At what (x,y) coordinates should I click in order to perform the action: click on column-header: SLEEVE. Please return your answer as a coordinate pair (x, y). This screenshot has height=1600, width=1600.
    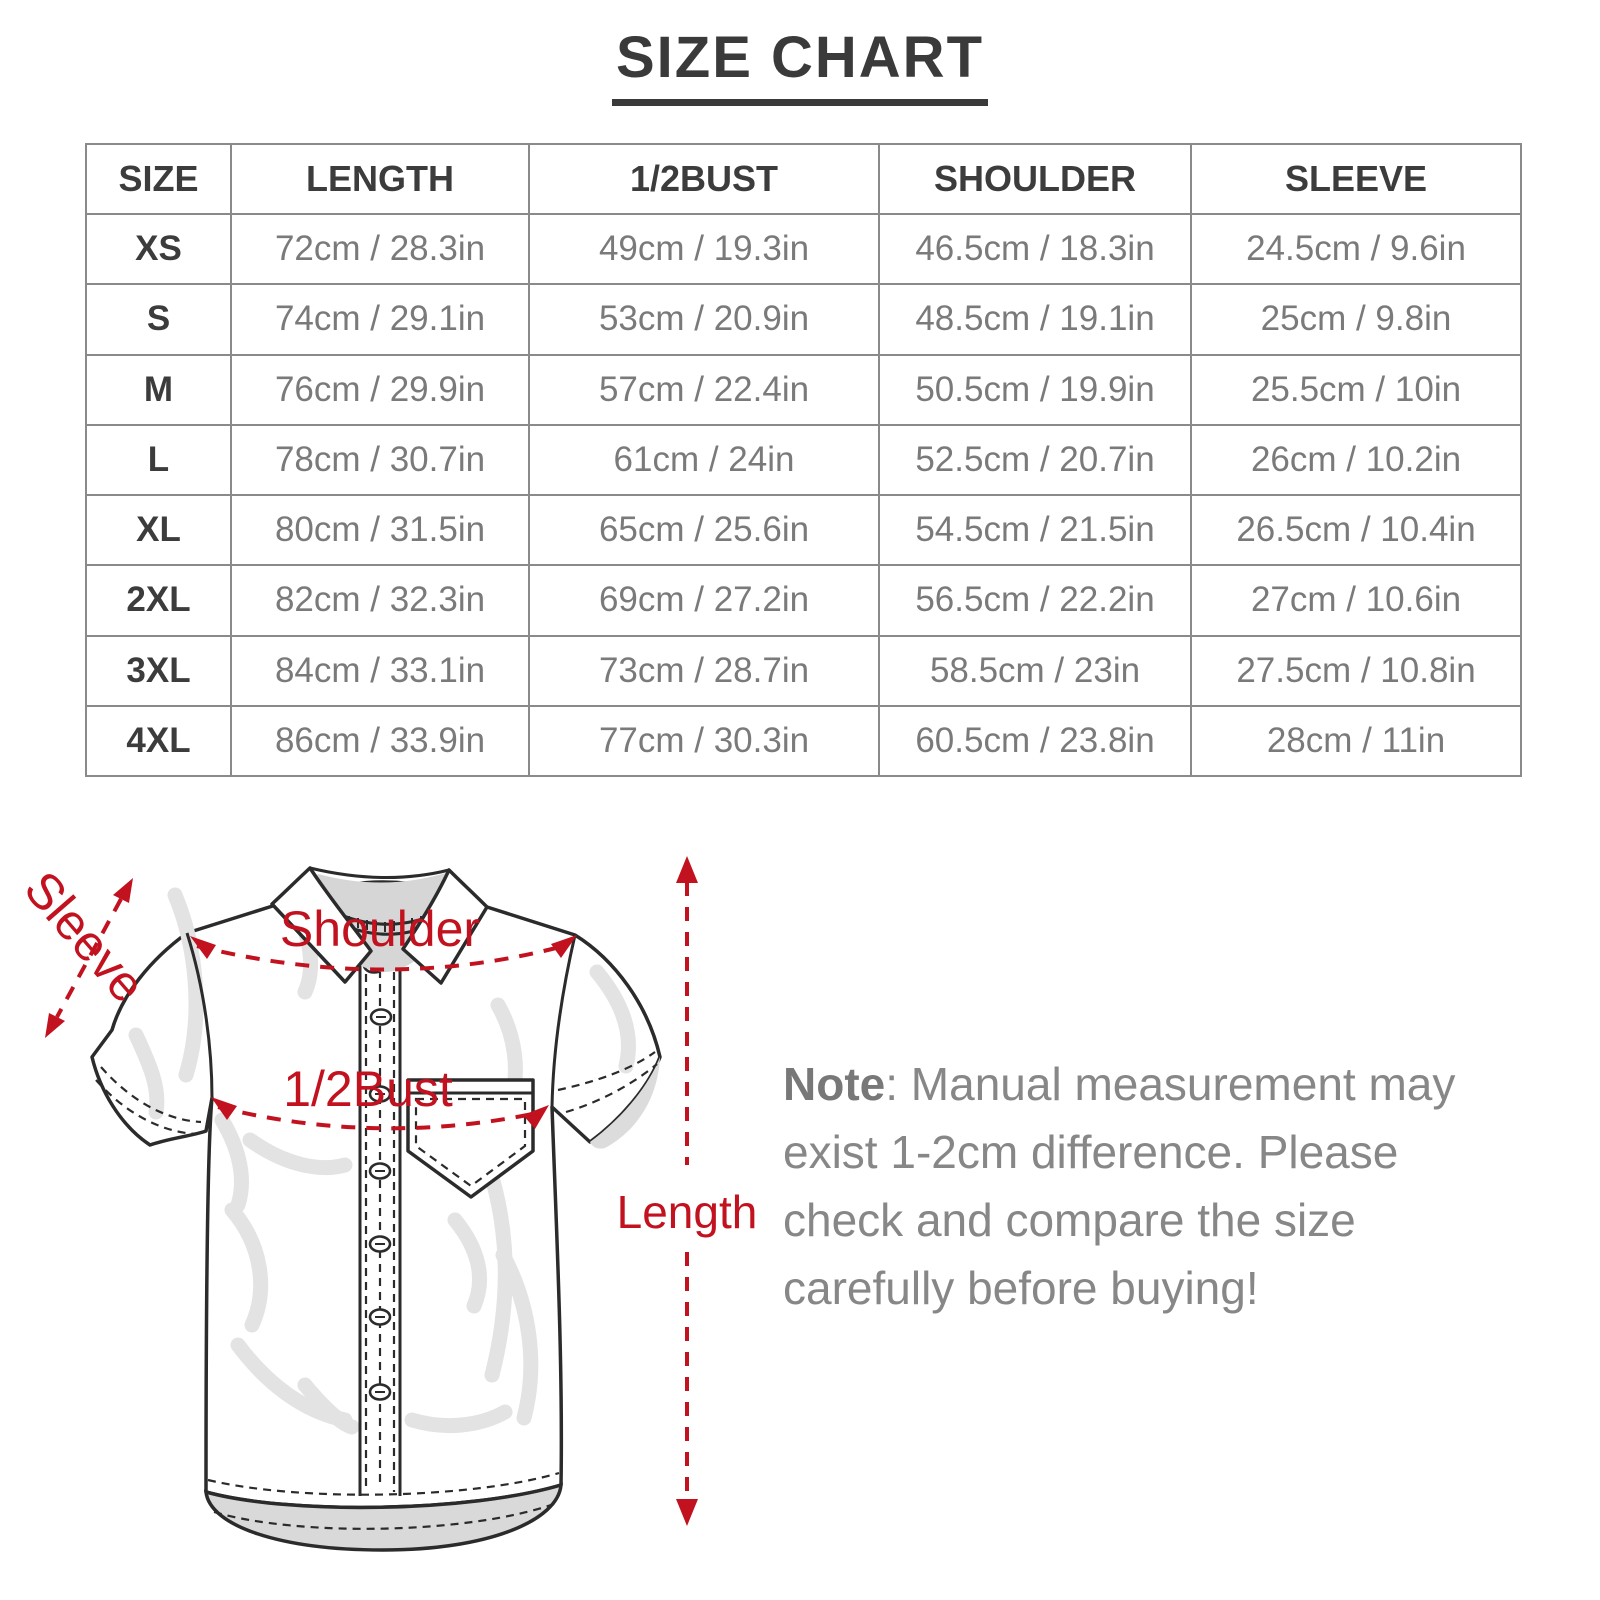
    Looking at the image, I should click on (1356, 179).